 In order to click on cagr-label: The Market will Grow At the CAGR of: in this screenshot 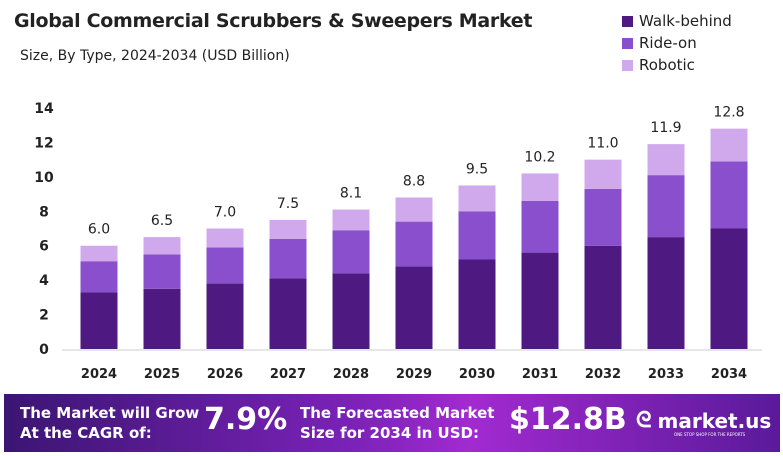, I will do `click(110, 423)`.